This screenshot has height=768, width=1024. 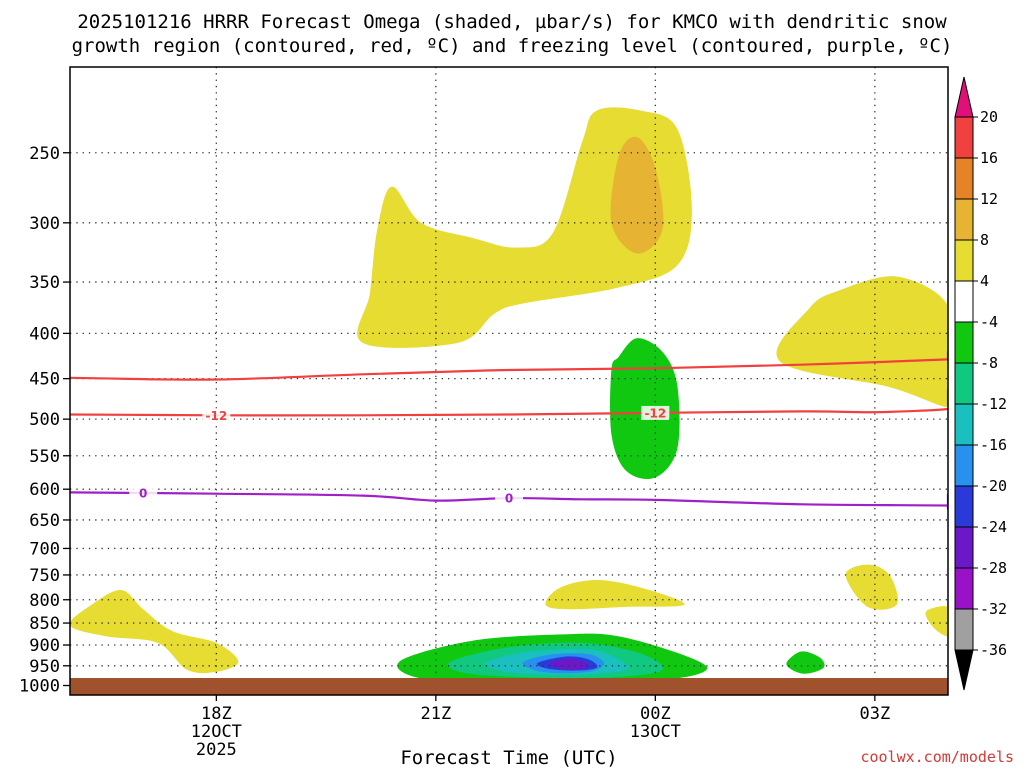 What do you see at coordinates (508, 757) in the screenshot?
I see `x-axis-label: Forecast Time (UTC)` at bounding box center [508, 757].